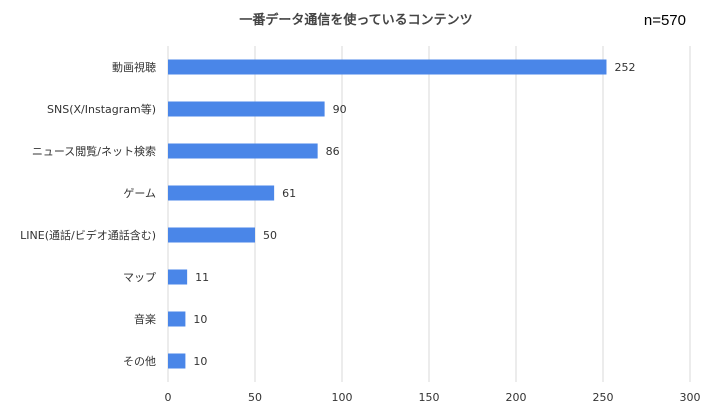 The width and height of the screenshot is (712, 410). I want to click on category-label: ニュース閲覧/ネット検索, so click(94, 151).